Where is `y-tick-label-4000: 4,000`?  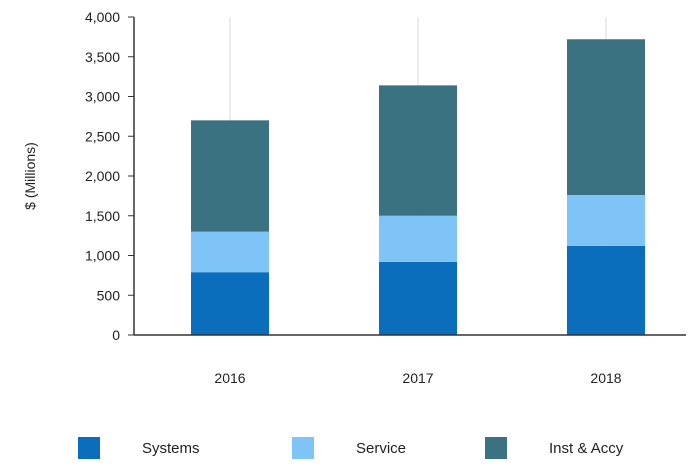 y-tick-label-4000: 4,000 is located at coordinates (102, 17).